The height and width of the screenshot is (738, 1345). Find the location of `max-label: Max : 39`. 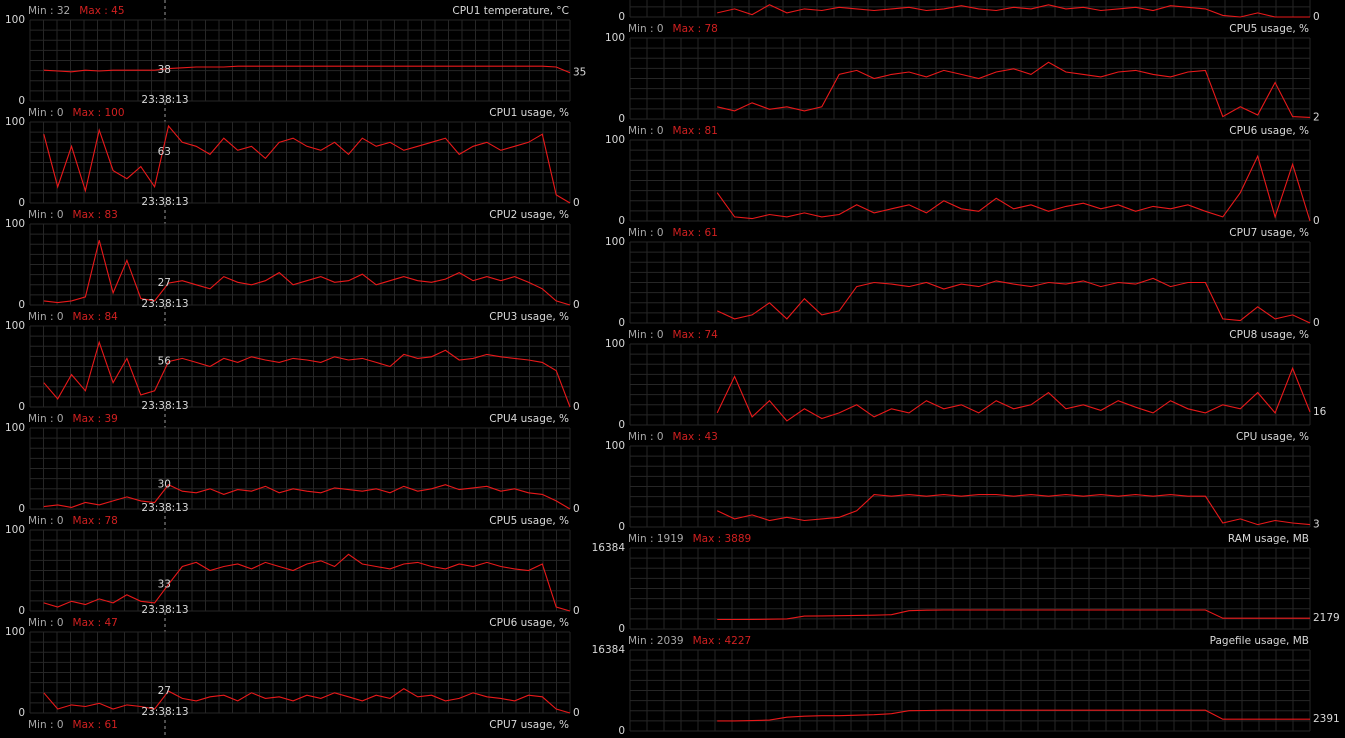

max-label: Max : 39 is located at coordinates (95, 419).